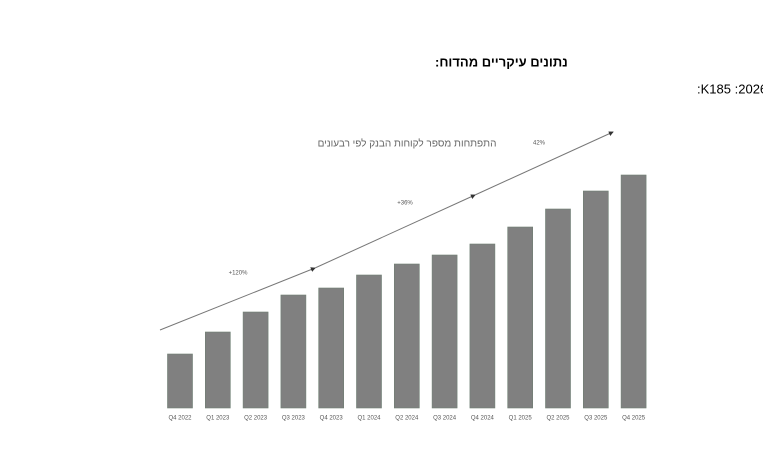 The image size is (763, 451). What do you see at coordinates (730, 88) in the screenshot?
I see `report-subtitle: מספר לקוחות נכון למרץ 2026: K185:` at bounding box center [730, 88].